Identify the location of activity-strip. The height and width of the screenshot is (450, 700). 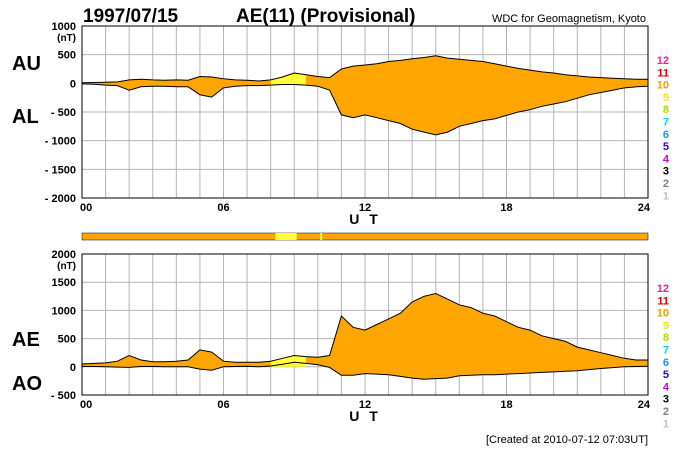
(365, 236).